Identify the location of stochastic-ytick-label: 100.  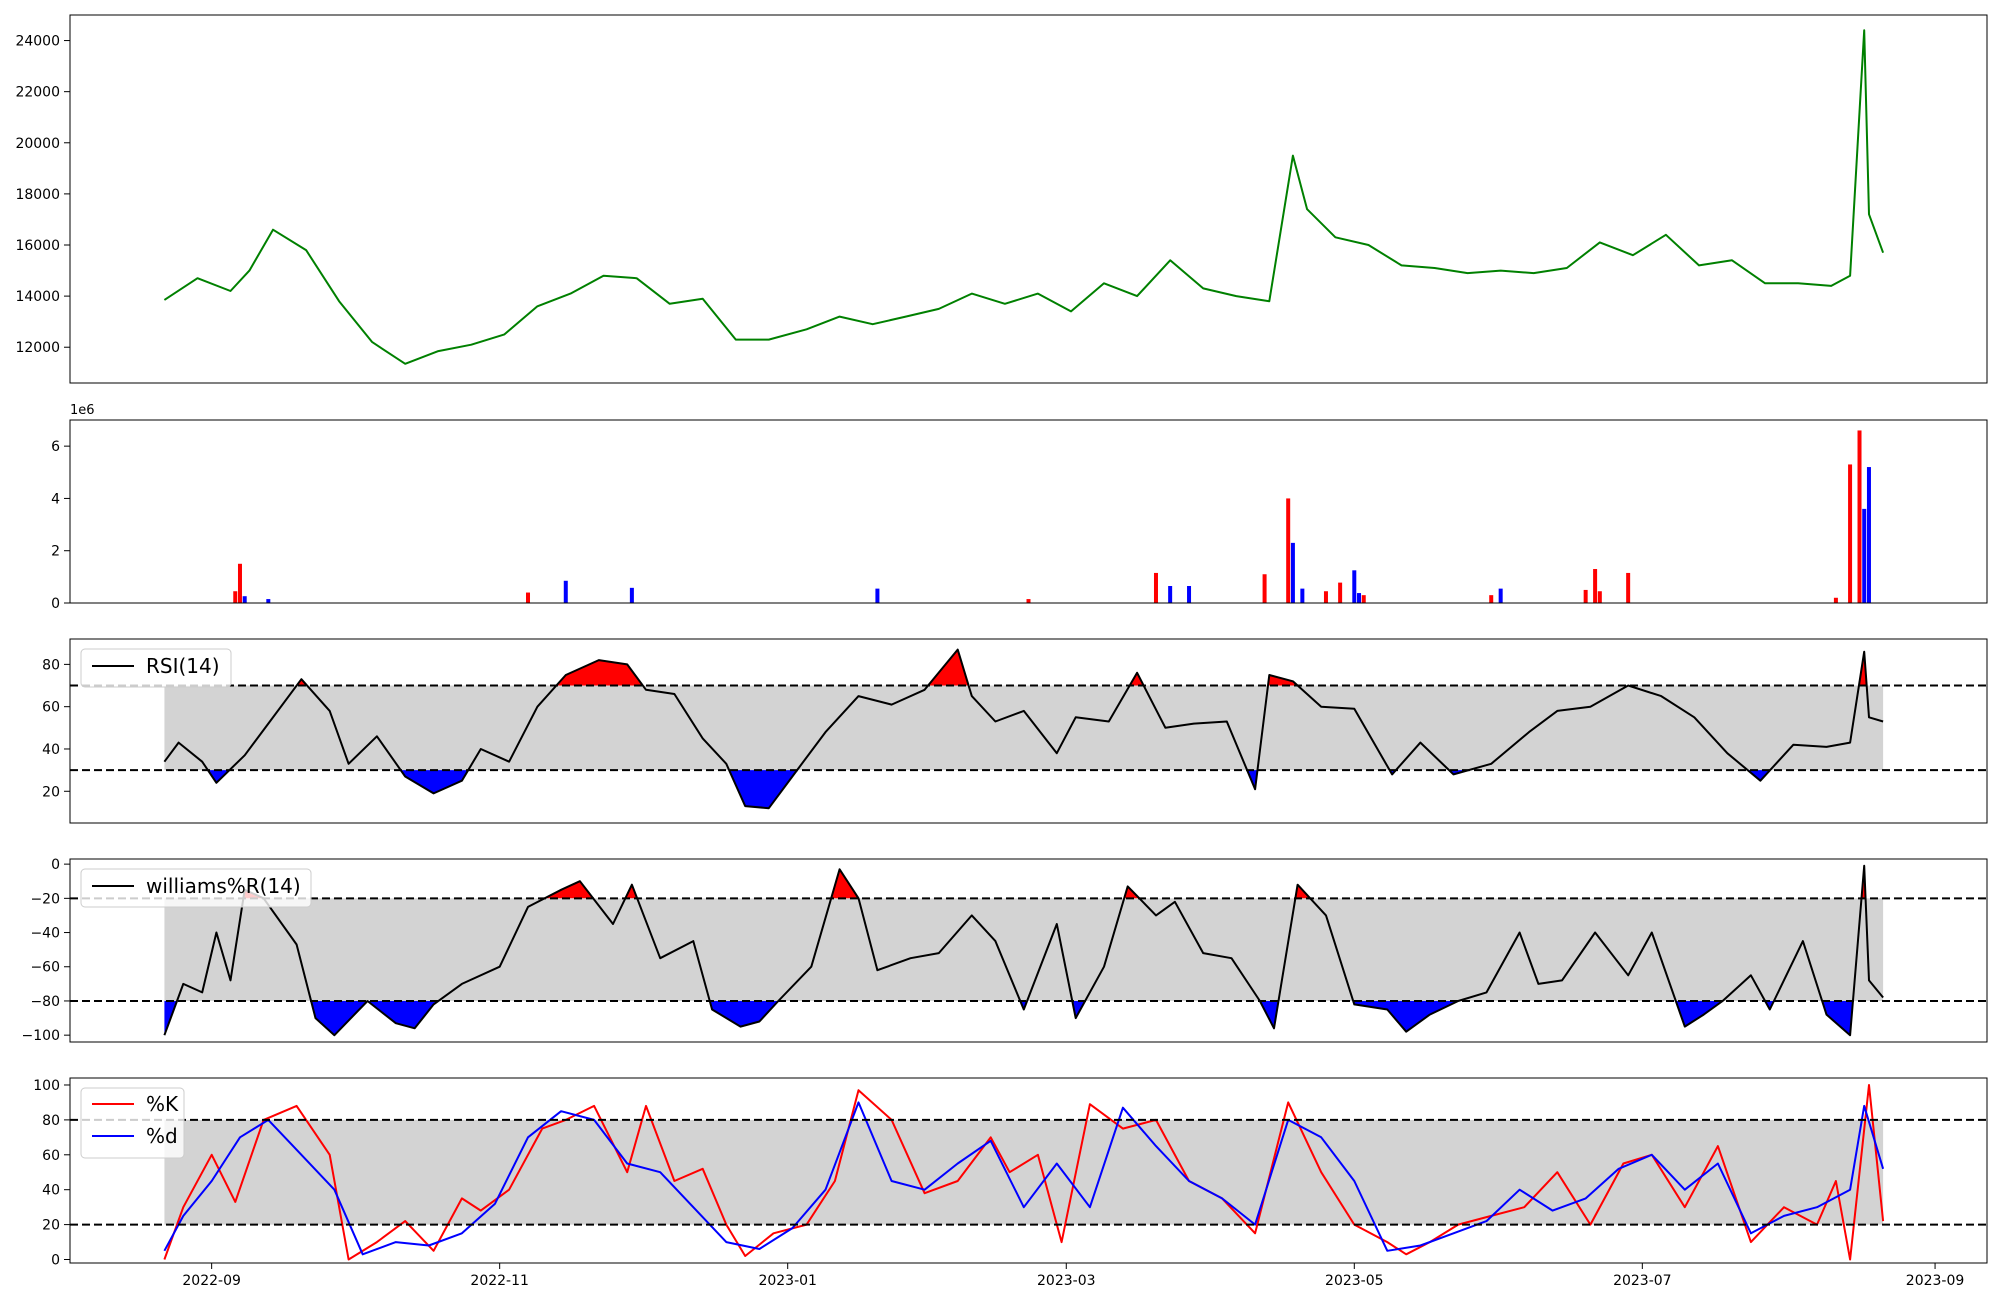
(46, 1086).